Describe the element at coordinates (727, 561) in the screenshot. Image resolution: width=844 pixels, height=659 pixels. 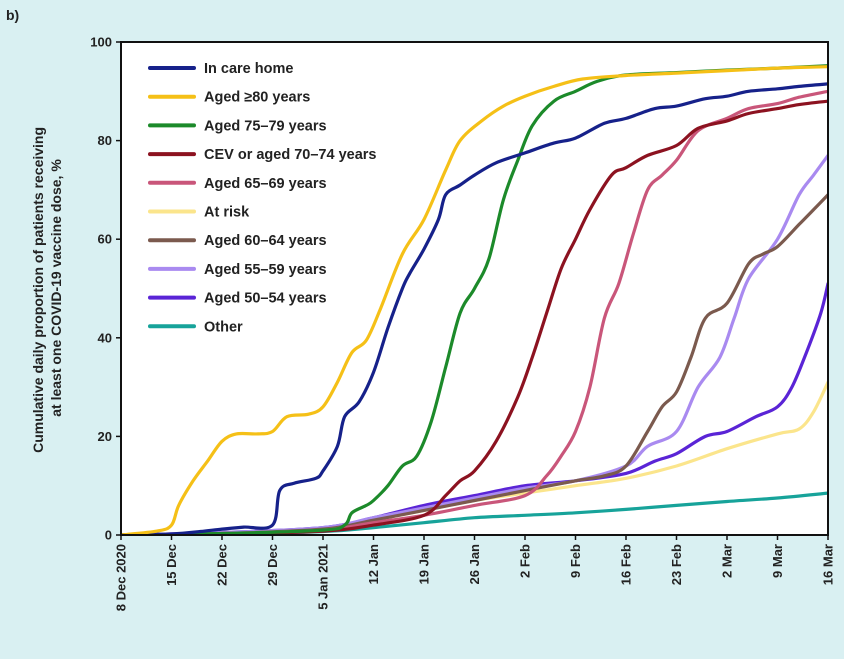
I see `x-tick-label: 2 Mar` at that location.